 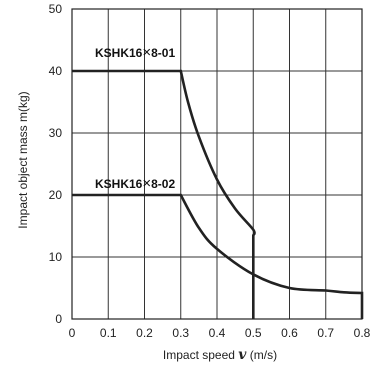 What do you see at coordinates (135, 183) in the screenshot?
I see `series-label-kshk16-8-02: KSHK16×8-02` at bounding box center [135, 183].